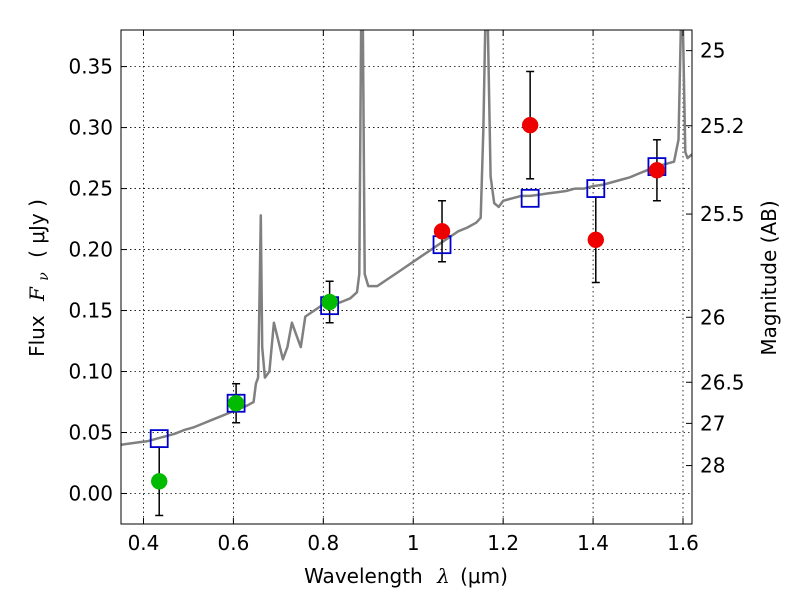  Describe the element at coordinates (144, 543) in the screenshot. I see `x-tick-label: 0.4` at that location.